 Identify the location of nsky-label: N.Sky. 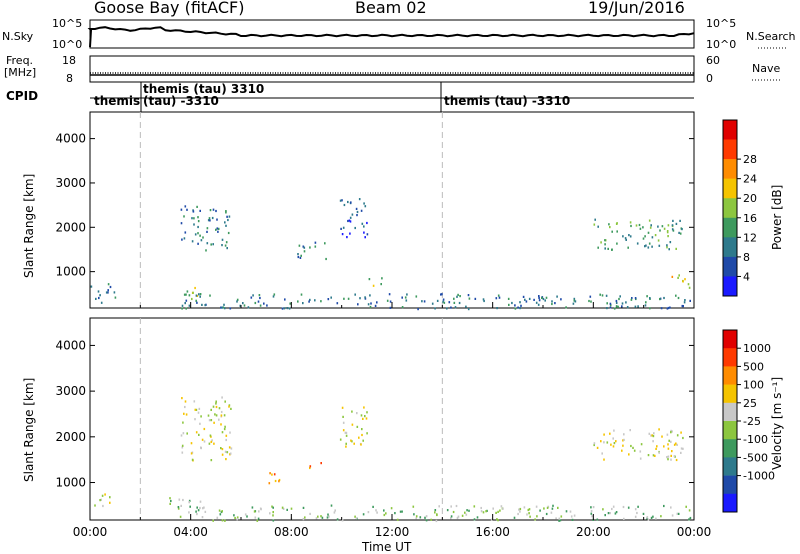
(18, 36).